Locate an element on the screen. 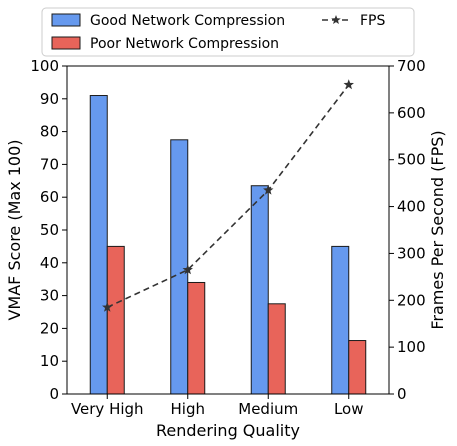 The image size is (457, 446). left-y-axis: 0 10 20 30 40 50 60 70 80 90 100 is located at coordinates (48, 230).